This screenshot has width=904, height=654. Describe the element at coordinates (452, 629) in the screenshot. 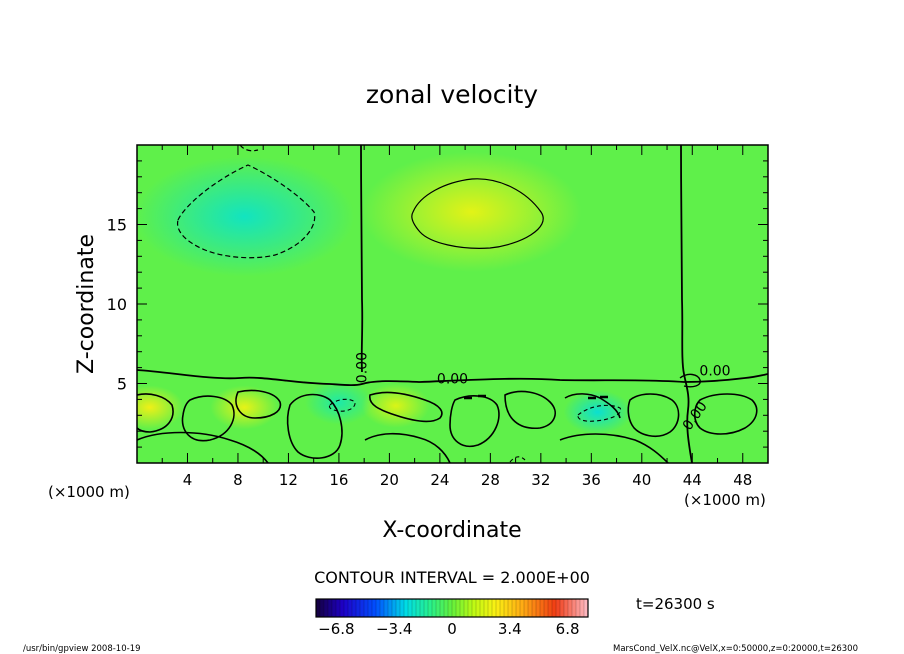

I see `colorbar-tick-label: 0` at that location.